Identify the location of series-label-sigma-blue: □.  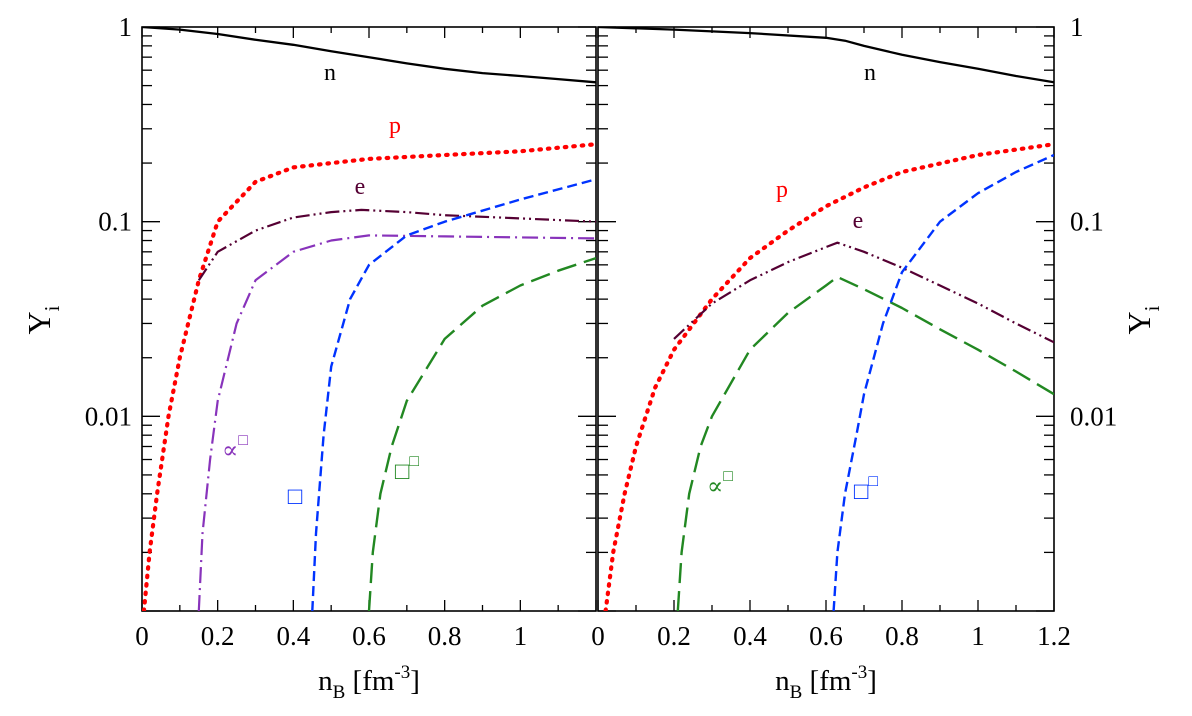
(295, 497).